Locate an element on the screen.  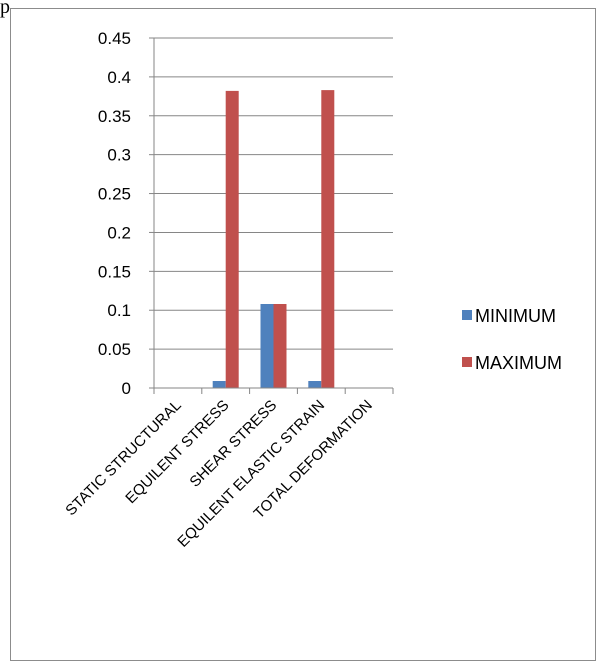
y-tick-label: 0.25 is located at coordinates (114, 194).